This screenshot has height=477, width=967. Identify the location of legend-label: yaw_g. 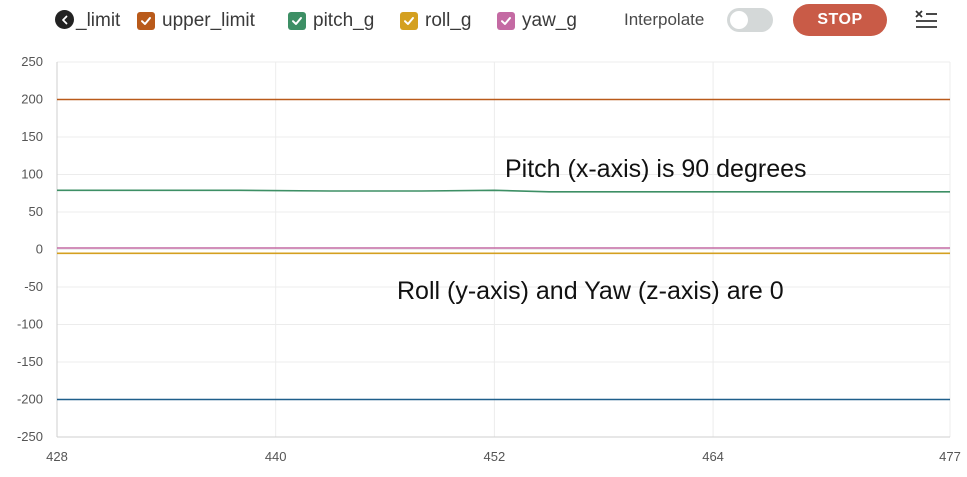
(549, 20).